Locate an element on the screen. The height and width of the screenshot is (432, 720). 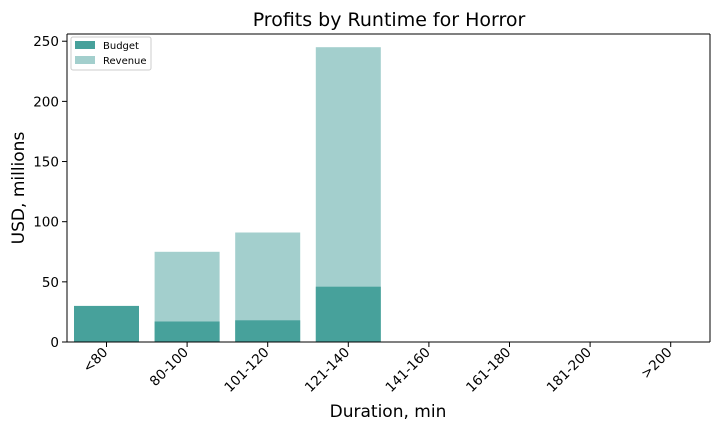
x-tick-label: 161-180 is located at coordinates (488, 370).